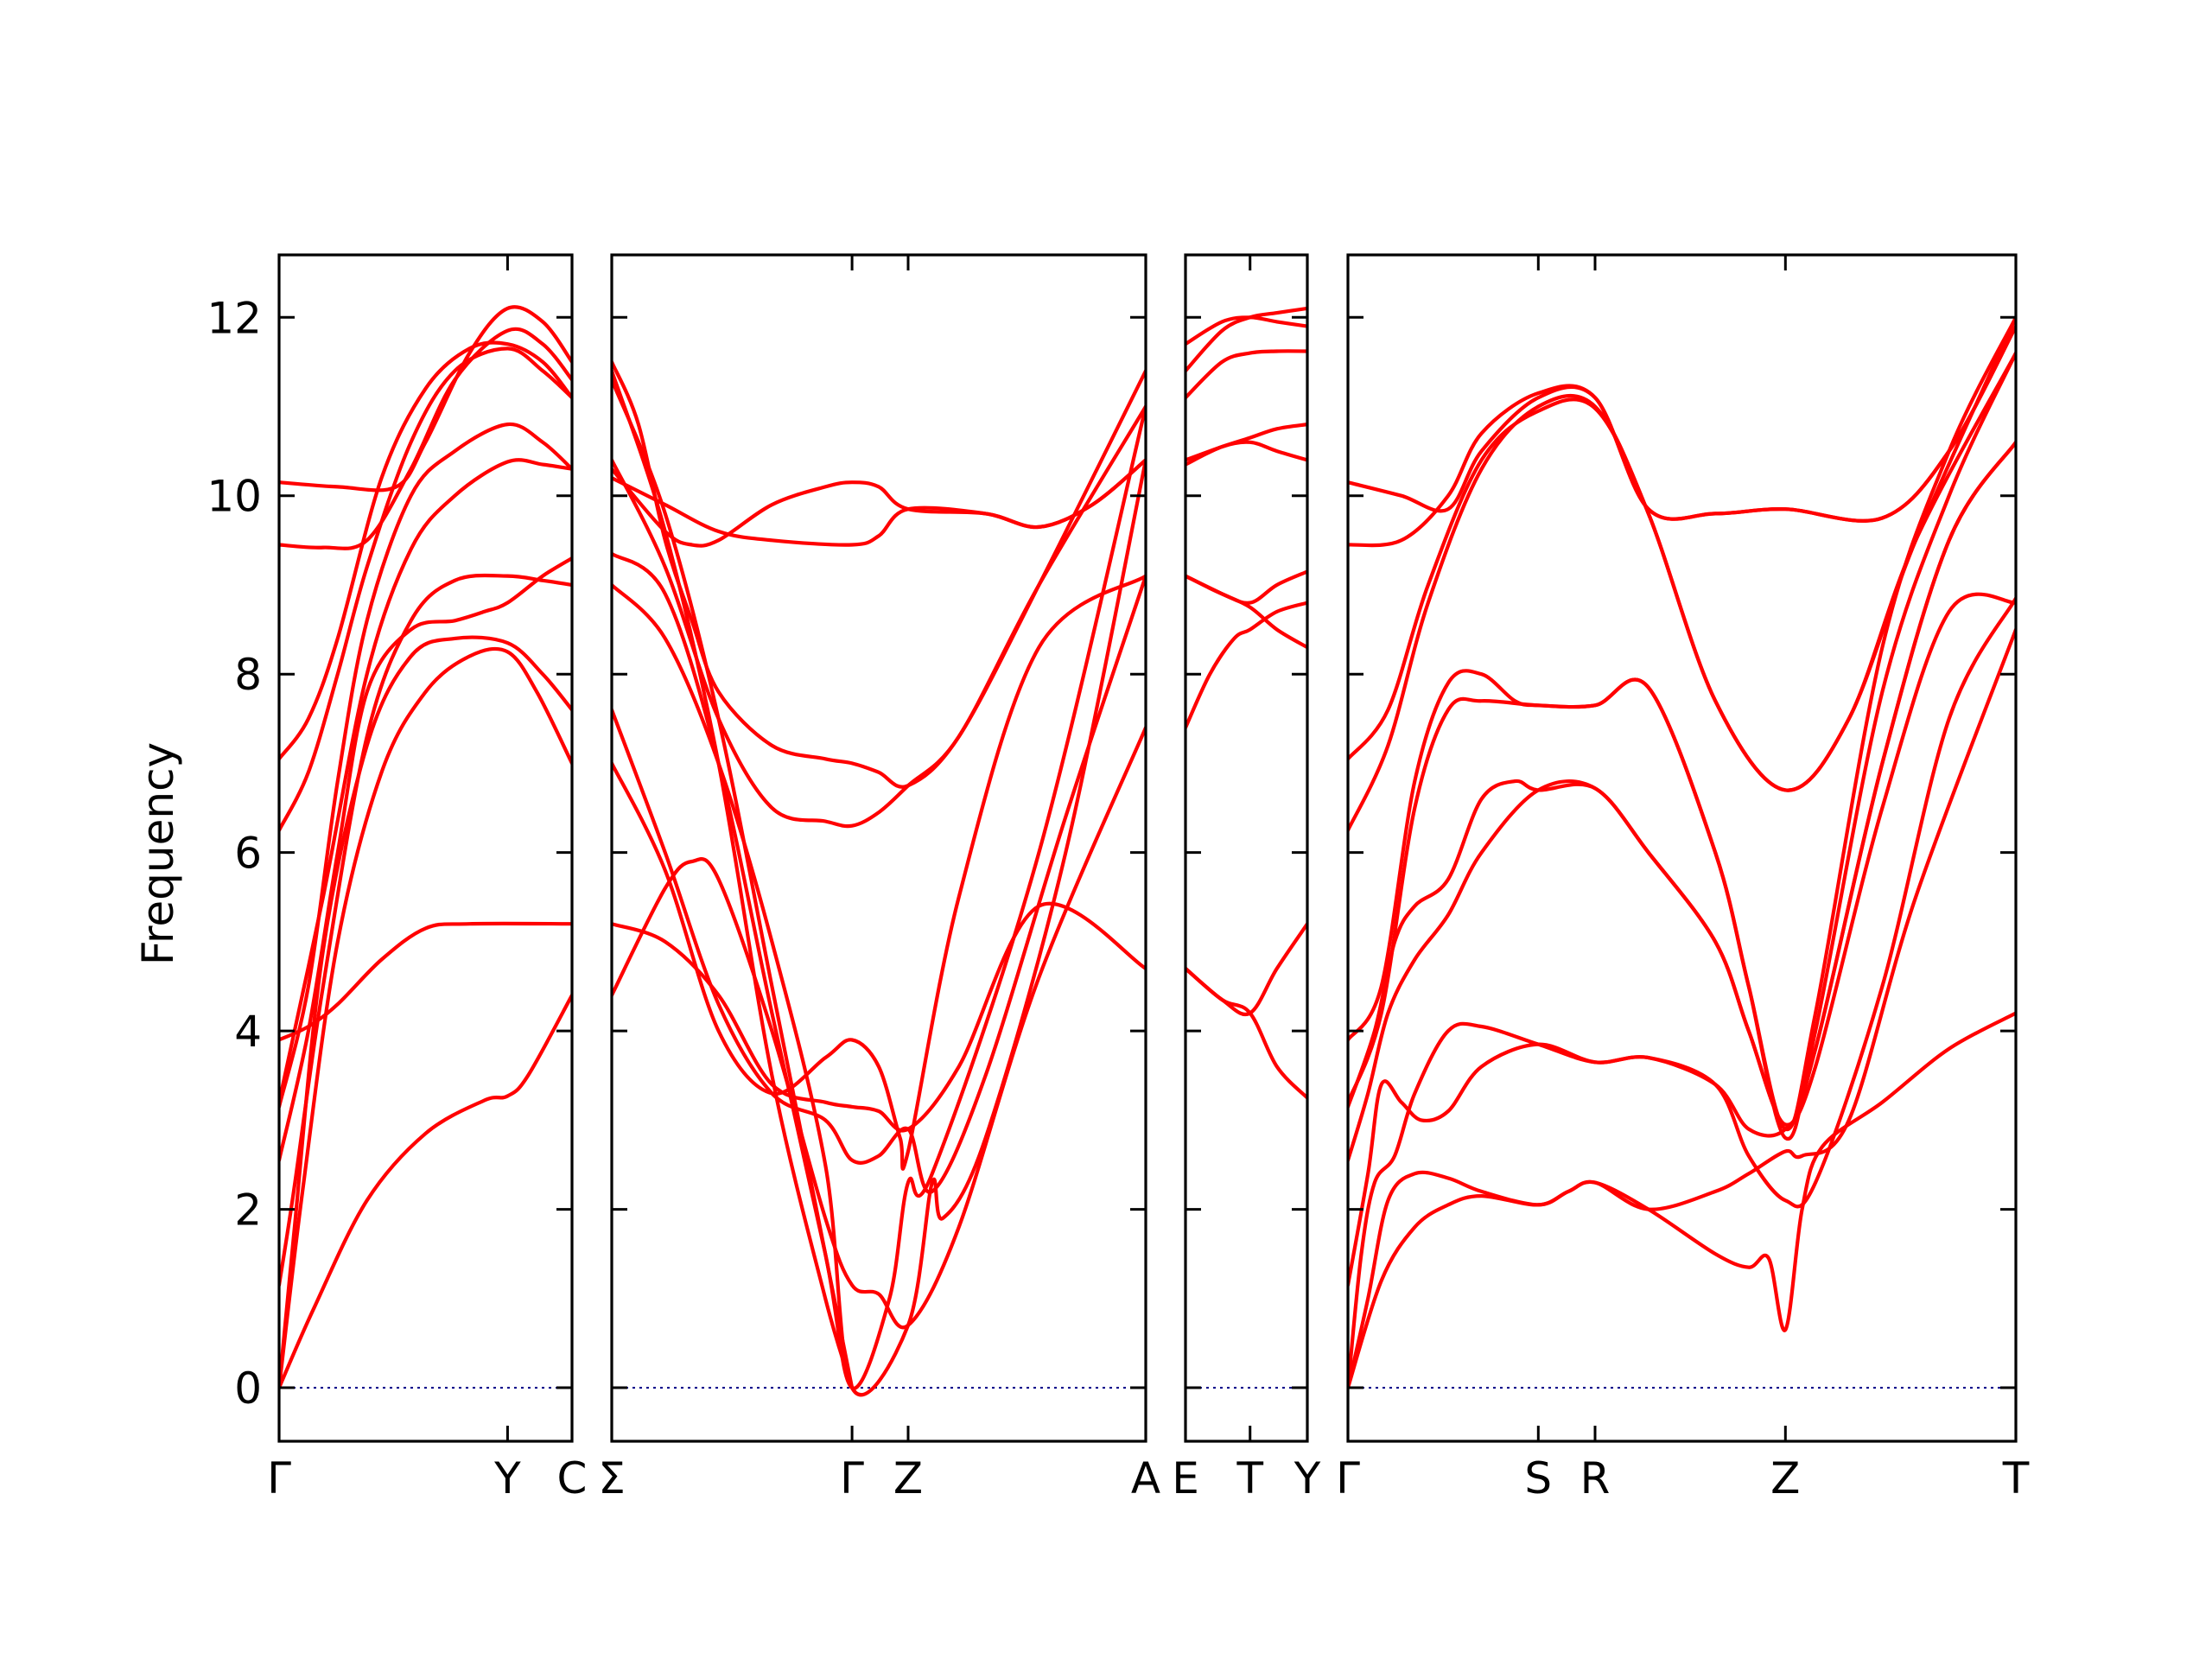 The height and width of the screenshot is (1659, 2212). Describe the element at coordinates (248, 854) in the screenshot. I see `y-tick-label: 6` at that location.